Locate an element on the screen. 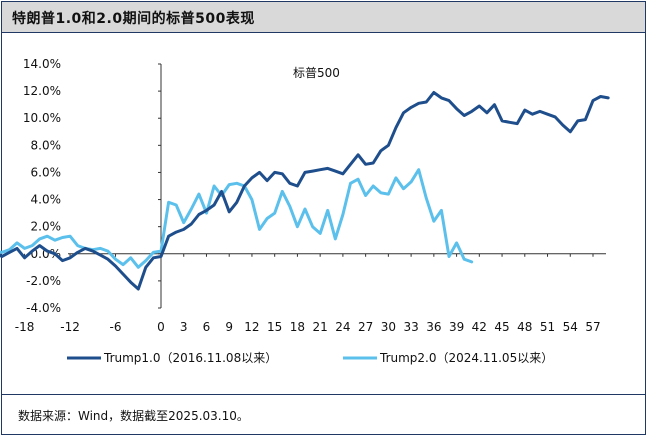  x-tick-label: 3 is located at coordinates (184, 327).